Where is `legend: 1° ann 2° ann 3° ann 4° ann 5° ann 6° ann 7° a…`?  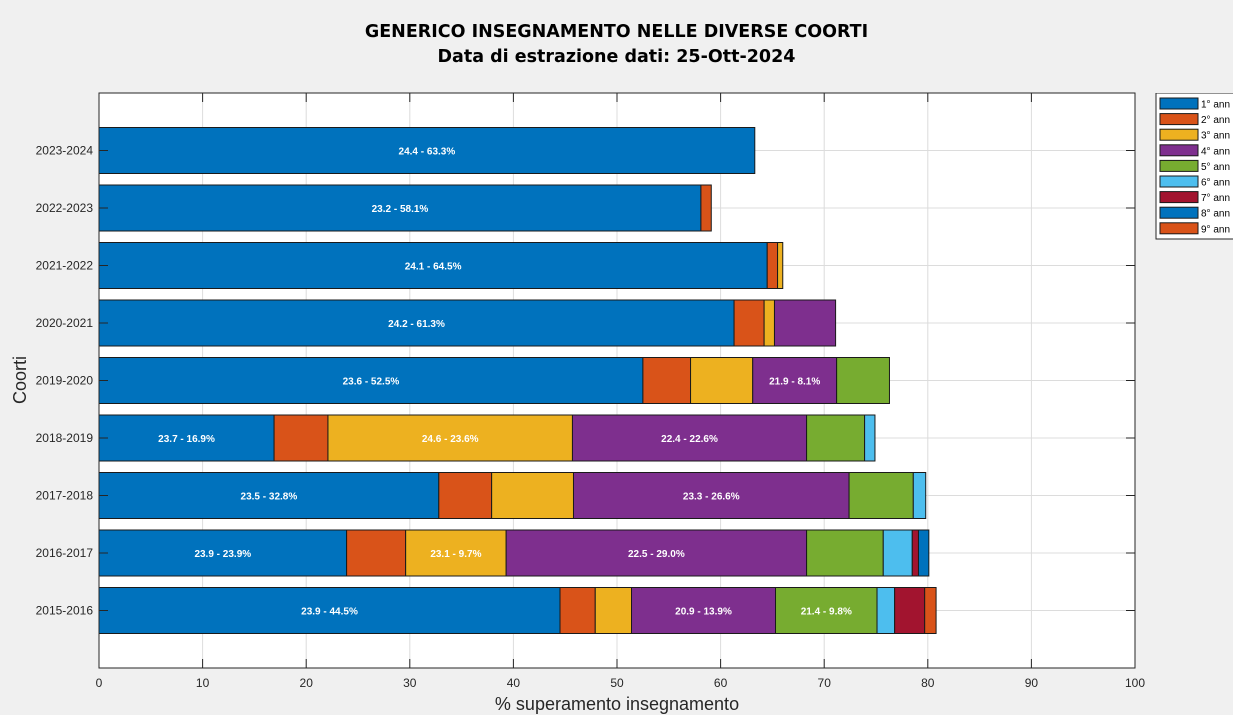 legend: 1° ann 2° ann 3° ann 4° ann 5° ann 6° ann 7° a… is located at coordinates (1194, 166).